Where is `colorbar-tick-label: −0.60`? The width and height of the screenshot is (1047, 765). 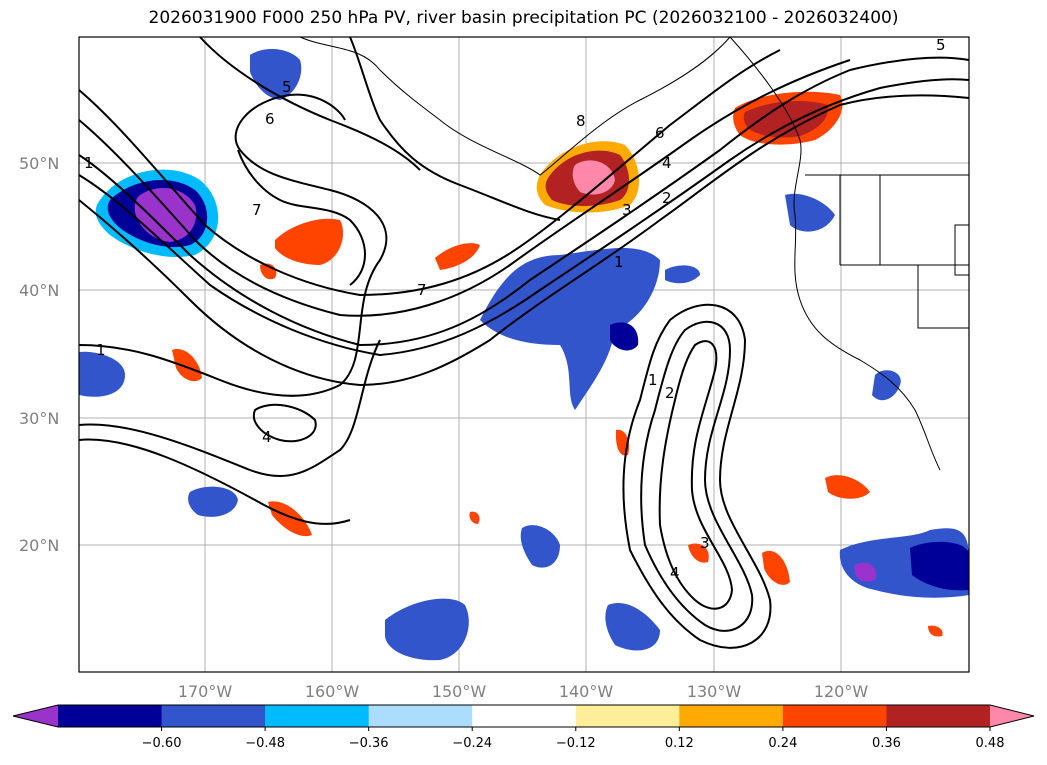 colorbar-tick-label: −0.60 is located at coordinates (162, 743).